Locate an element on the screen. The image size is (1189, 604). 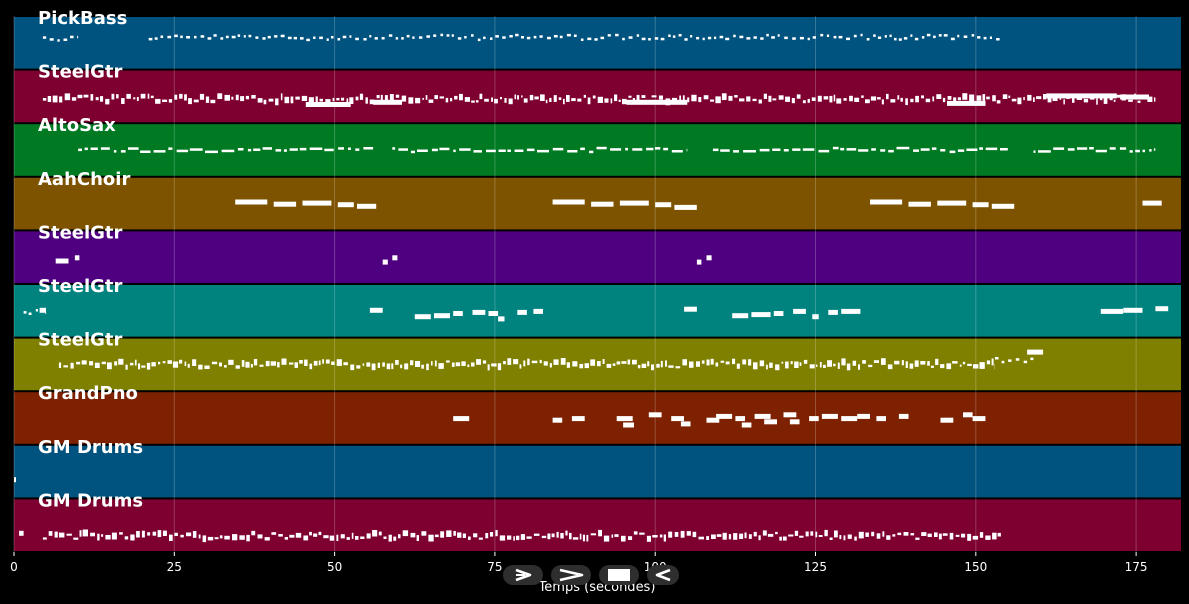
play-button is located at coordinates (523, 575).